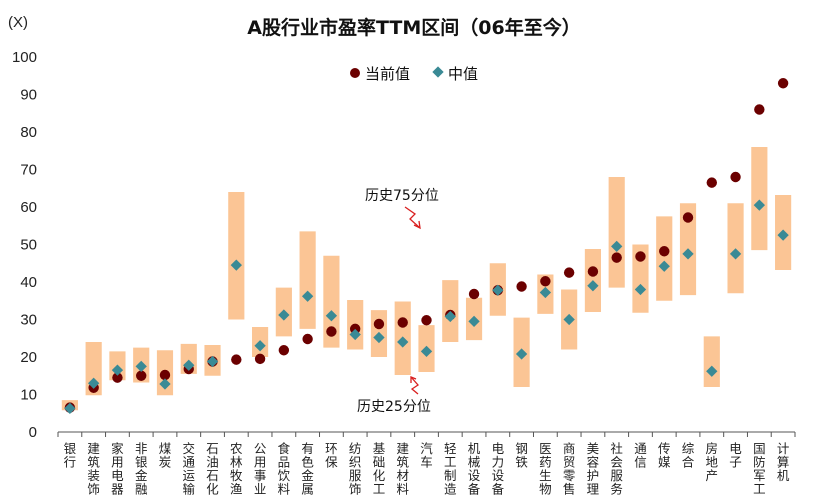  What do you see at coordinates (28, 170) in the screenshot?
I see `y-tick-label-7: 70` at bounding box center [28, 170].